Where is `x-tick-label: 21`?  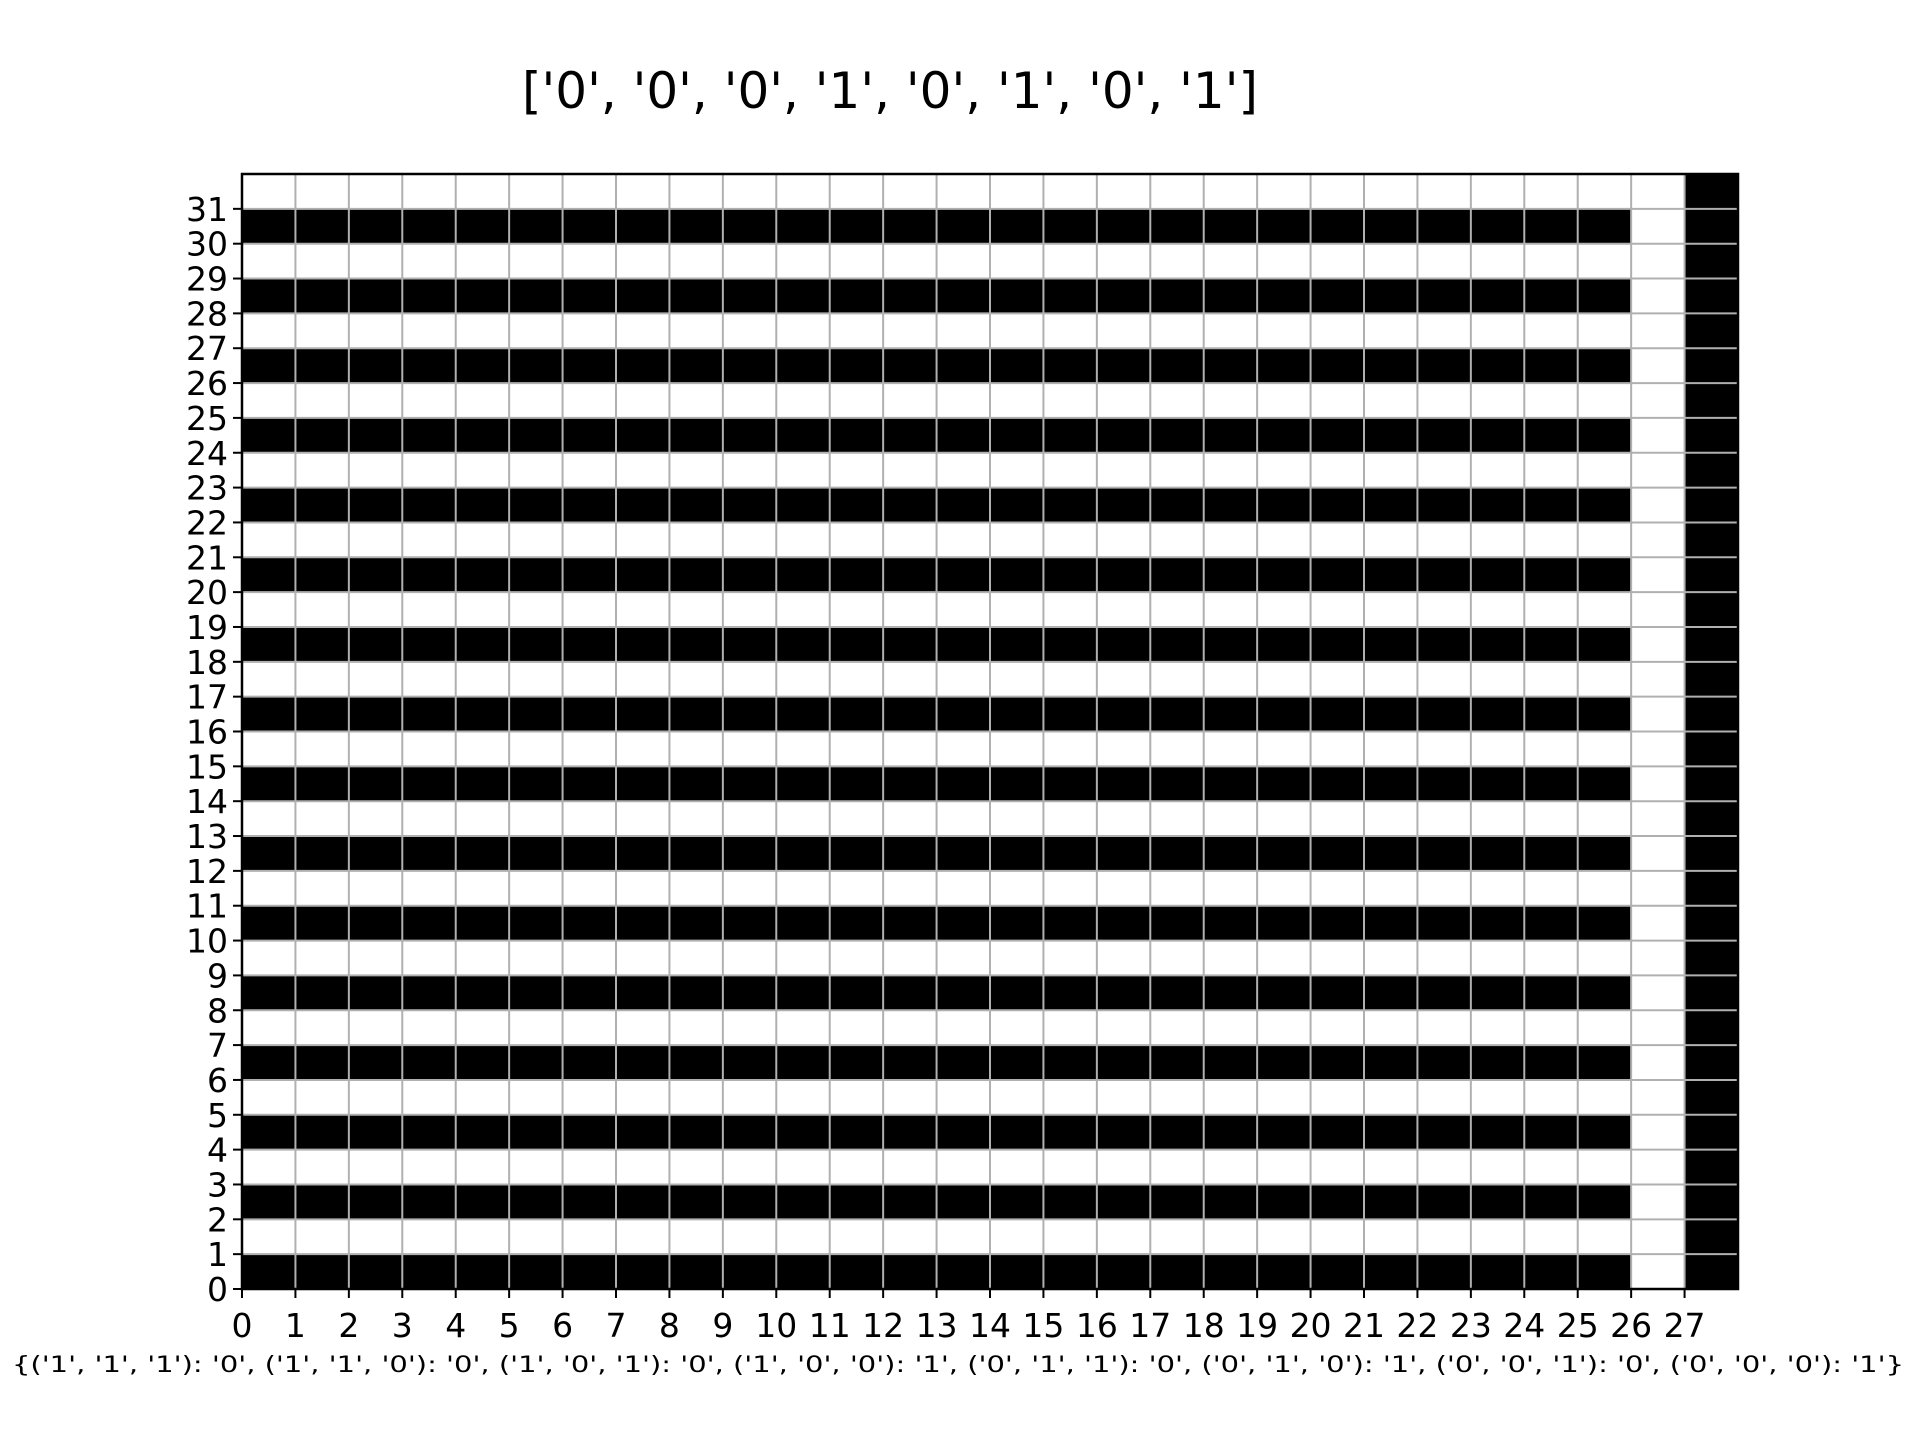 x-tick-label: 21 is located at coordinates (1364, 1325).